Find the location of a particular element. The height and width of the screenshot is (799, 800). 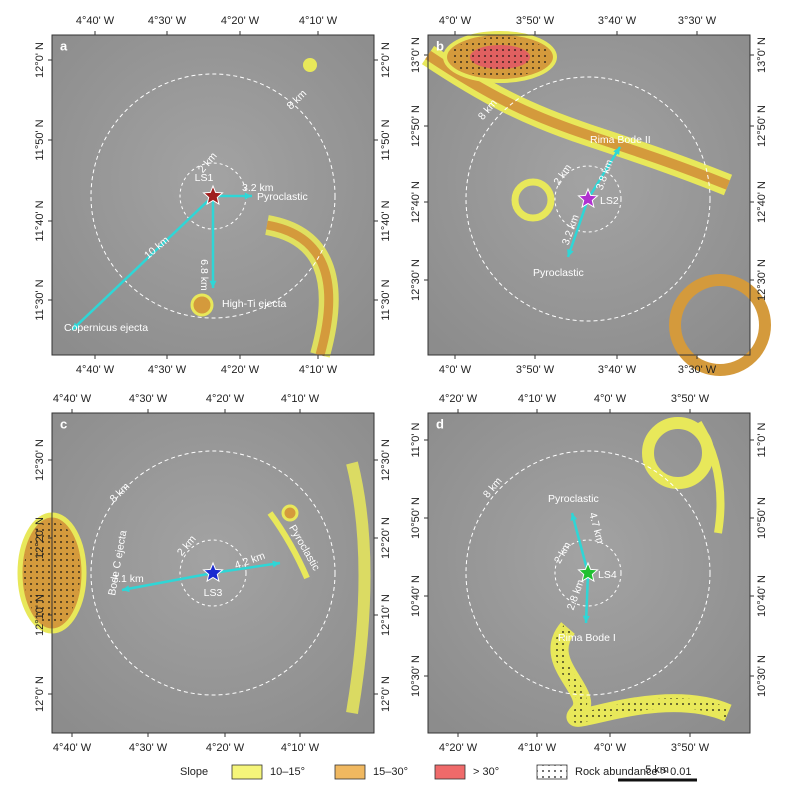

right-tick-label: 12°30' N is located at coordinates (386, 460).